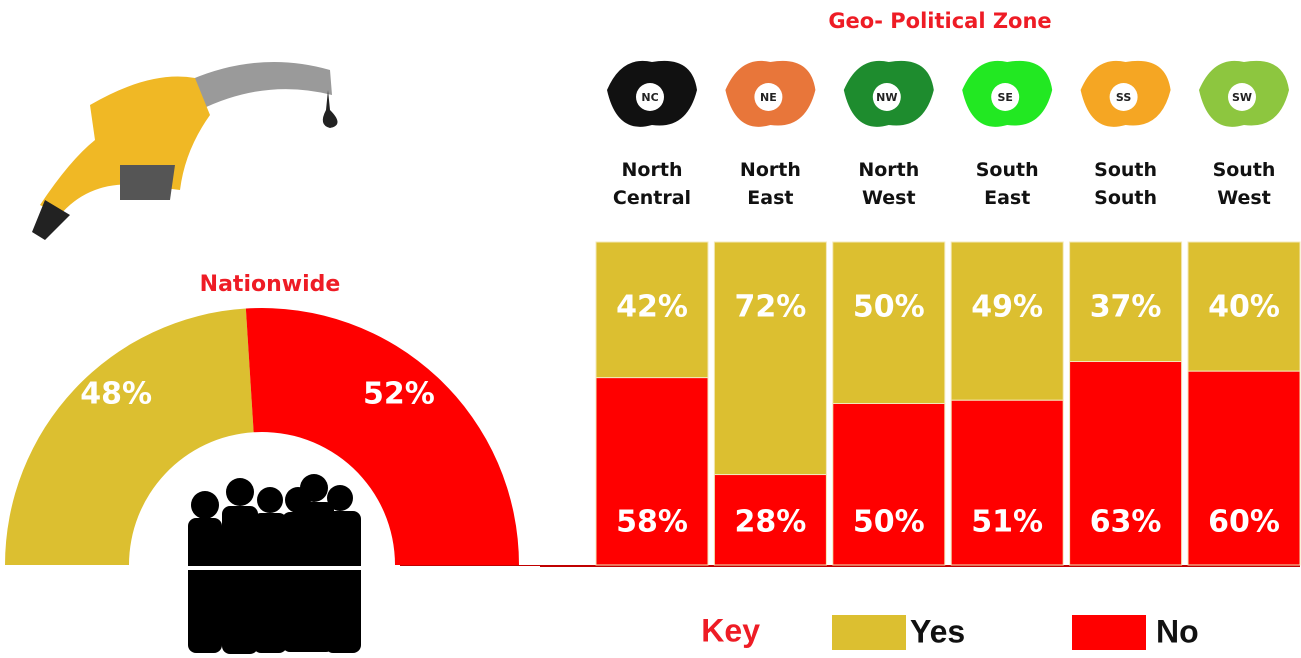 The height and width of the screenshot is (658, 1301). I want to click on zone-code: SE, so click(1004, 97).